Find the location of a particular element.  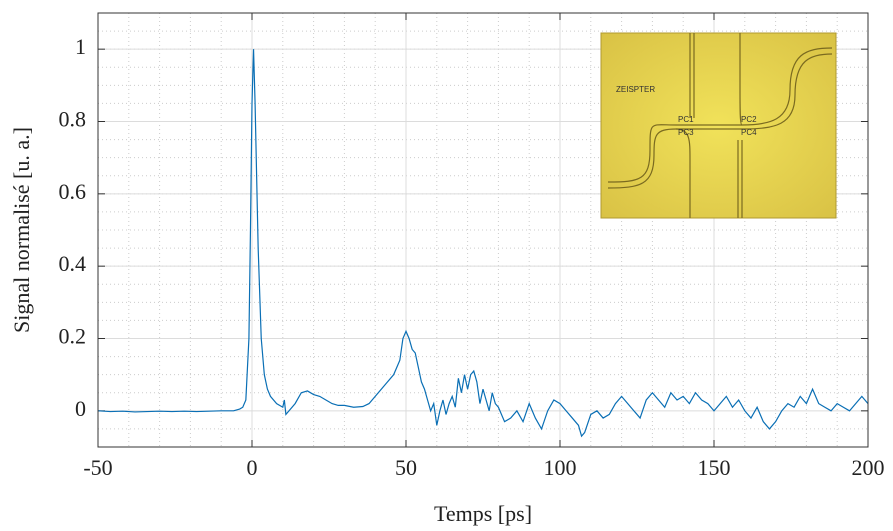

x-tick-label: 100 is located at coordinates (560, 467).